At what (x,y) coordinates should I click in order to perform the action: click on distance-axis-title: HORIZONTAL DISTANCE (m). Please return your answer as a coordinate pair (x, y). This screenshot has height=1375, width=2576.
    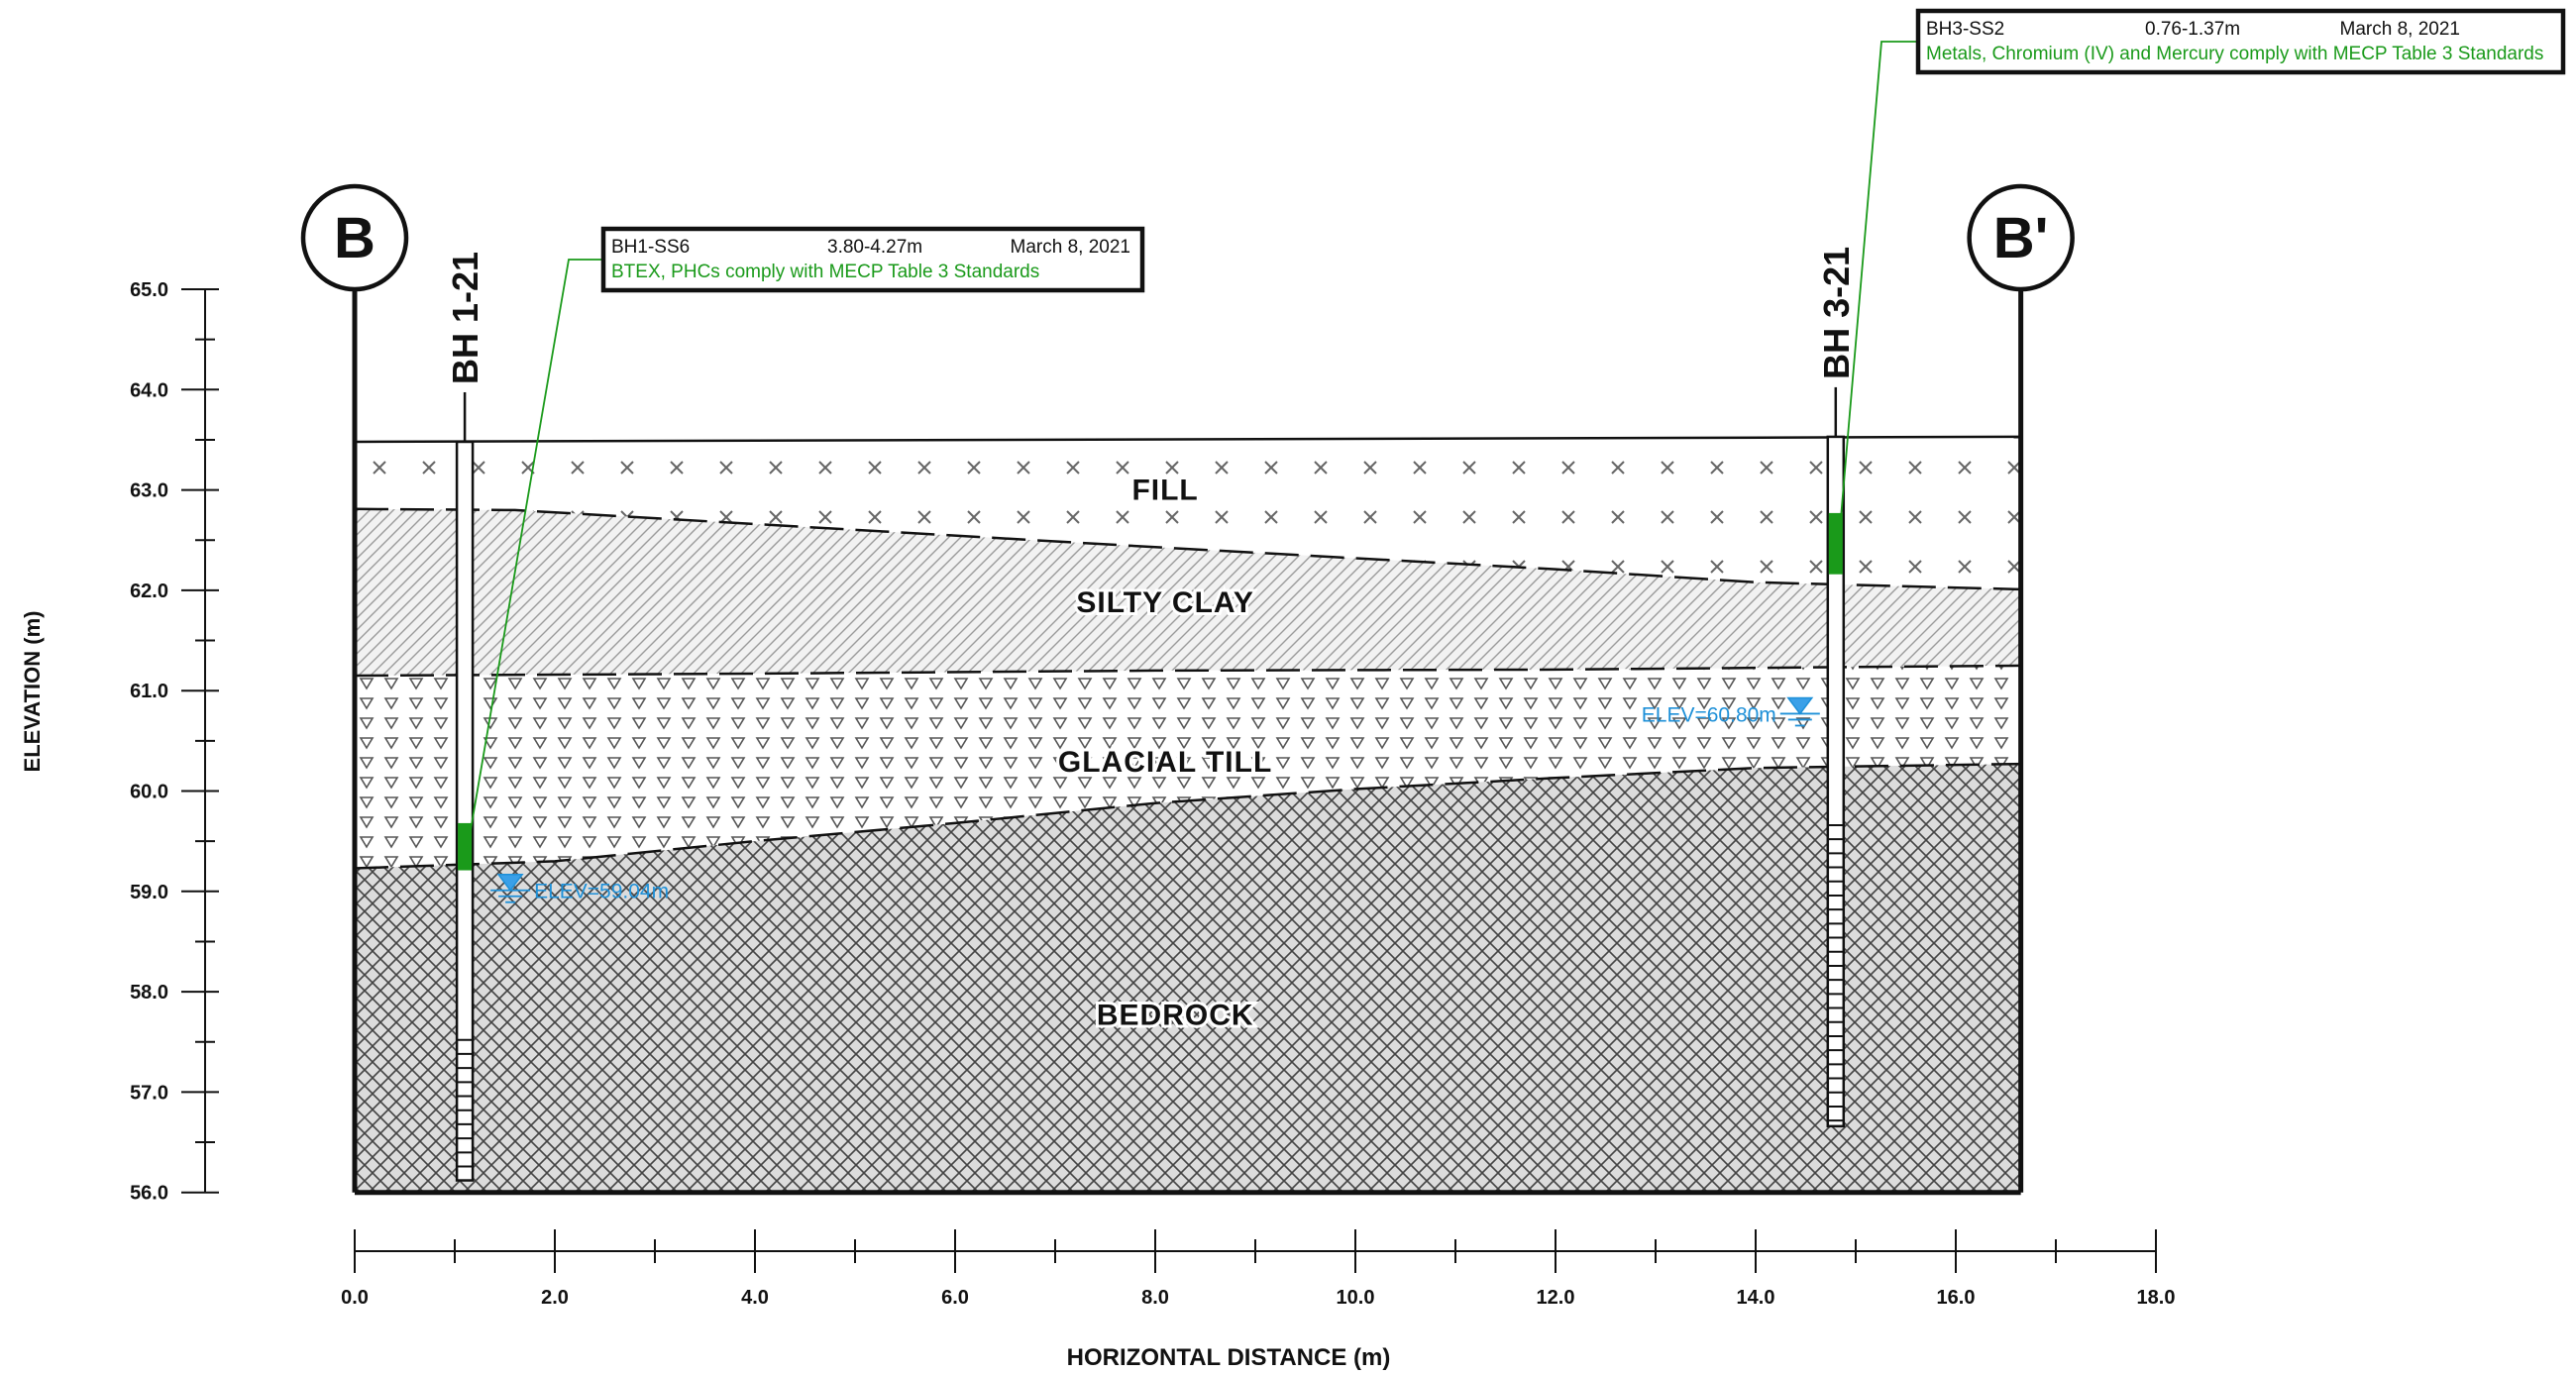
    Looking at the image, I should click on (1229, 1357).